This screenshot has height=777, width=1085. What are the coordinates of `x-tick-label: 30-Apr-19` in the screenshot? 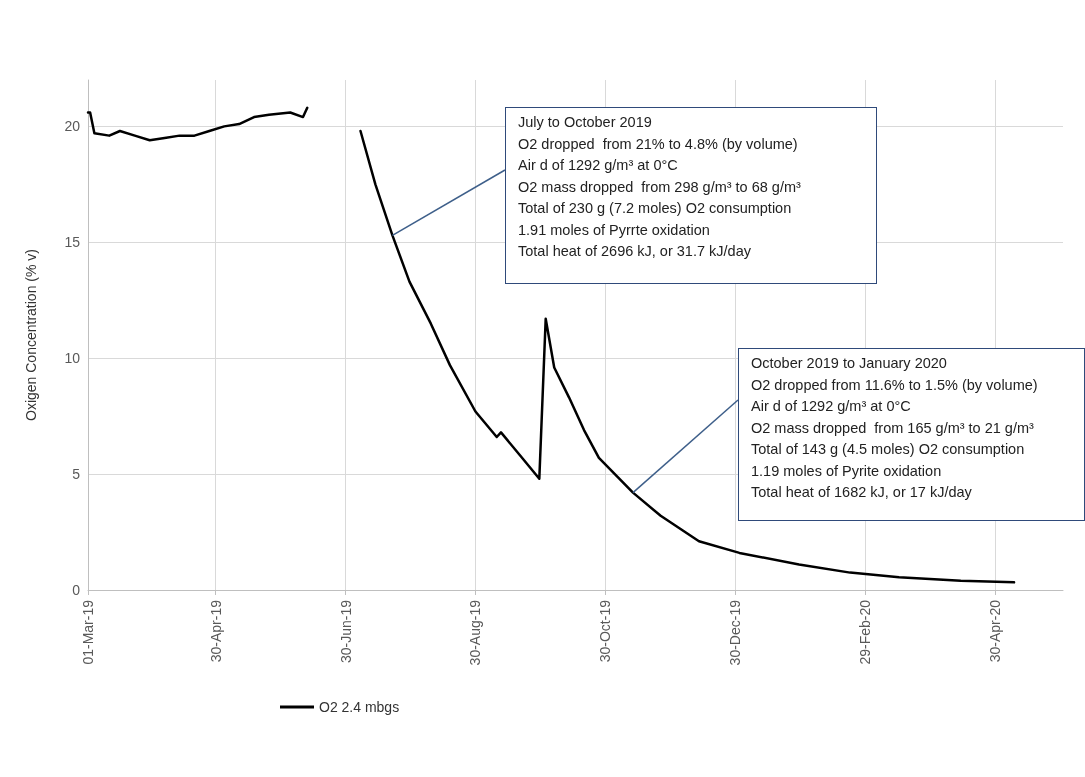 It's located at (215, 631).